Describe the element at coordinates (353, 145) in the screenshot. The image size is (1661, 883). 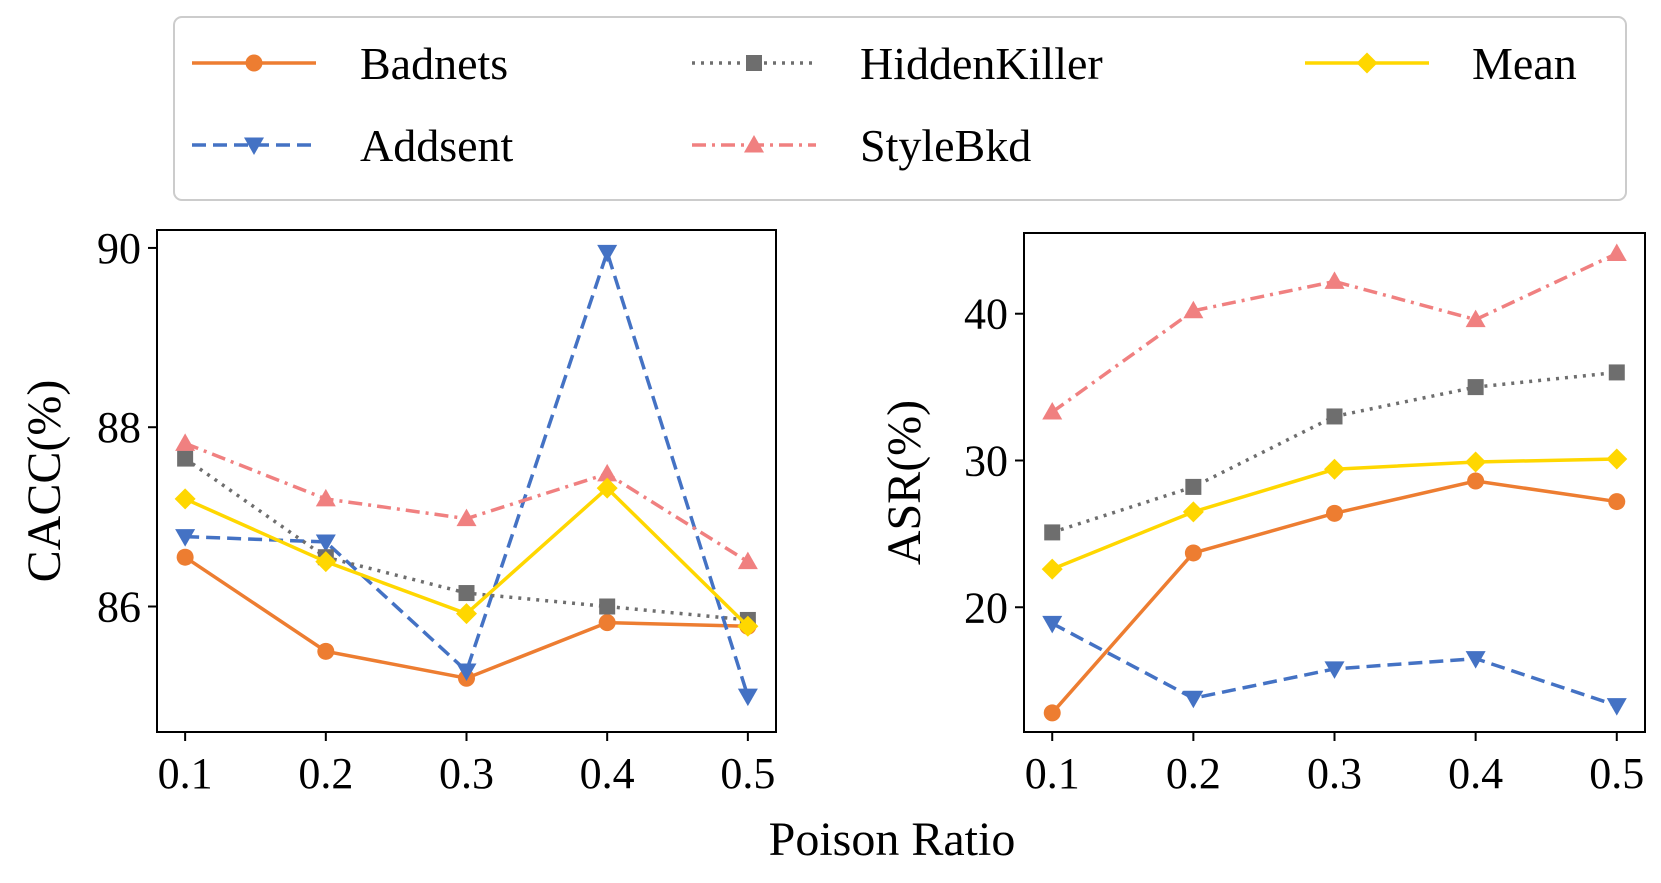
I see `legend-entry-addsent: Addsent` at that location.